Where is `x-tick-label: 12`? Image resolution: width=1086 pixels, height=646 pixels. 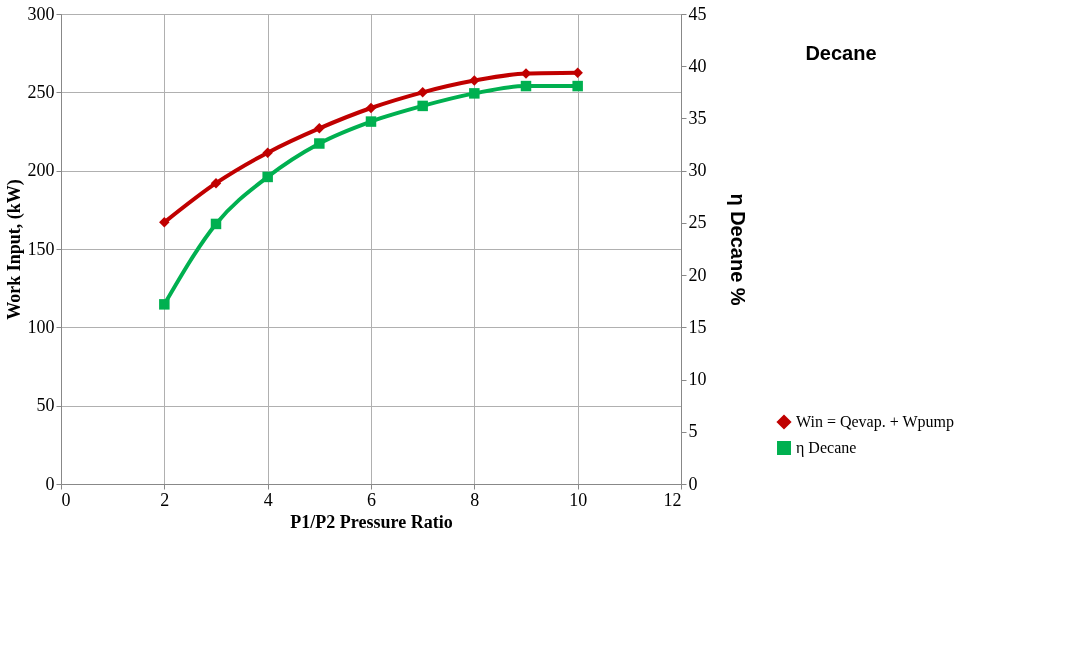 x-tick-label: 12 is located at coordinates (672, 499).